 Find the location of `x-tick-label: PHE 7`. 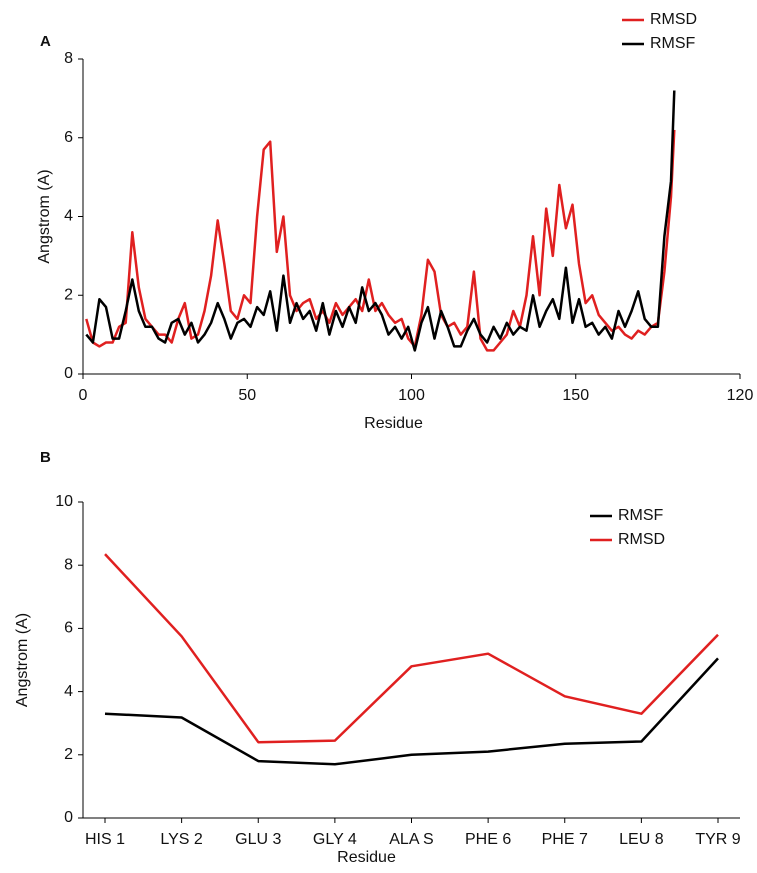

x-tick-label: PHE 7 is located at coordinates (565, 839).